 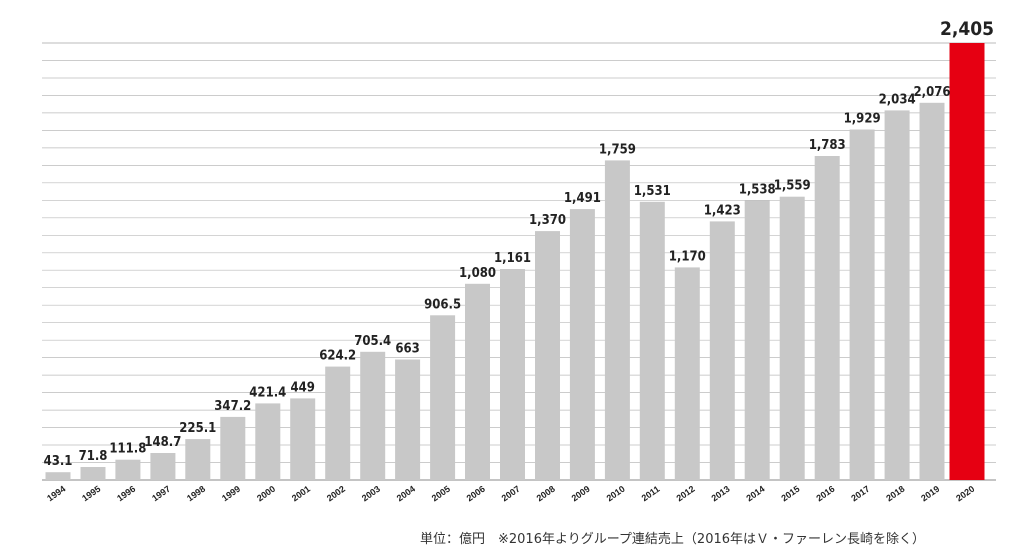 I want to click on value-label-1994: 43.1, so click(x=58, y=461).